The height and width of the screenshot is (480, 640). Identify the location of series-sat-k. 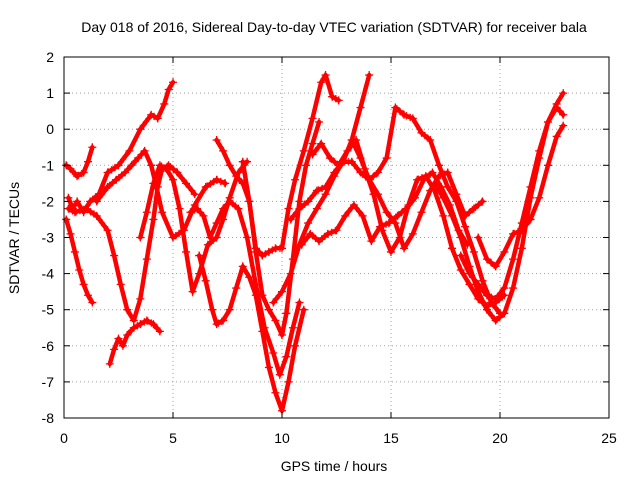
(290, 165).